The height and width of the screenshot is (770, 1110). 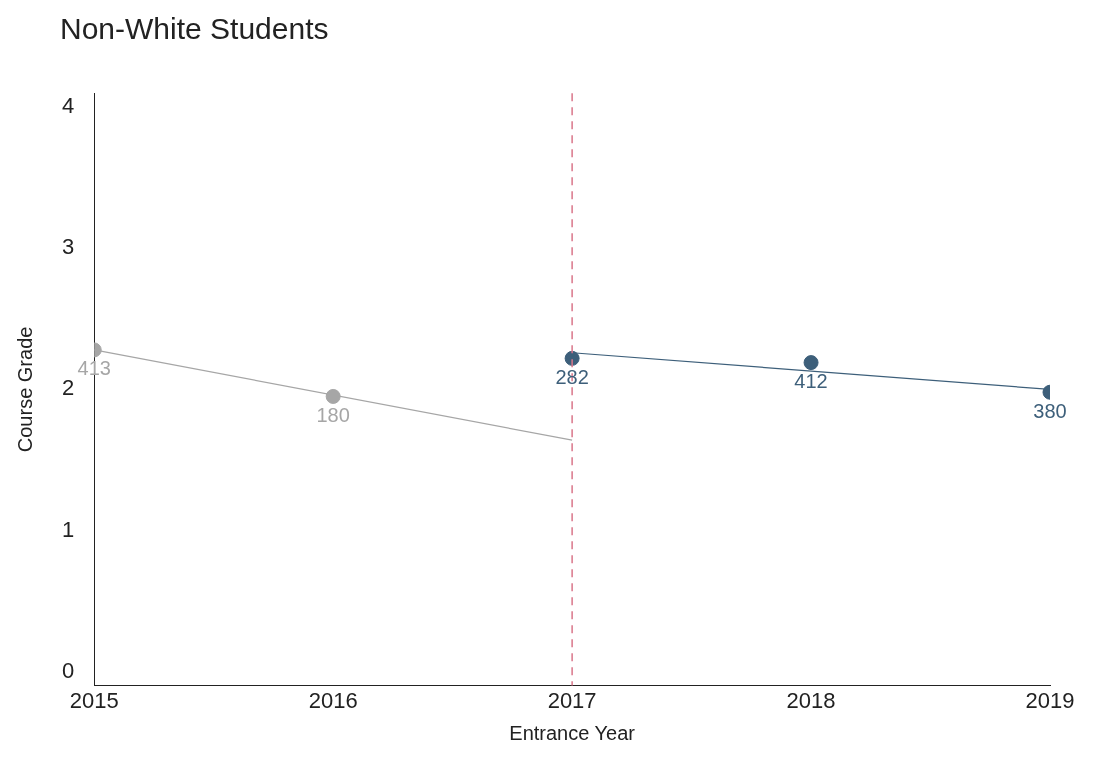 I want to click on y-tick-label: 2, so click(x=68, y=388).